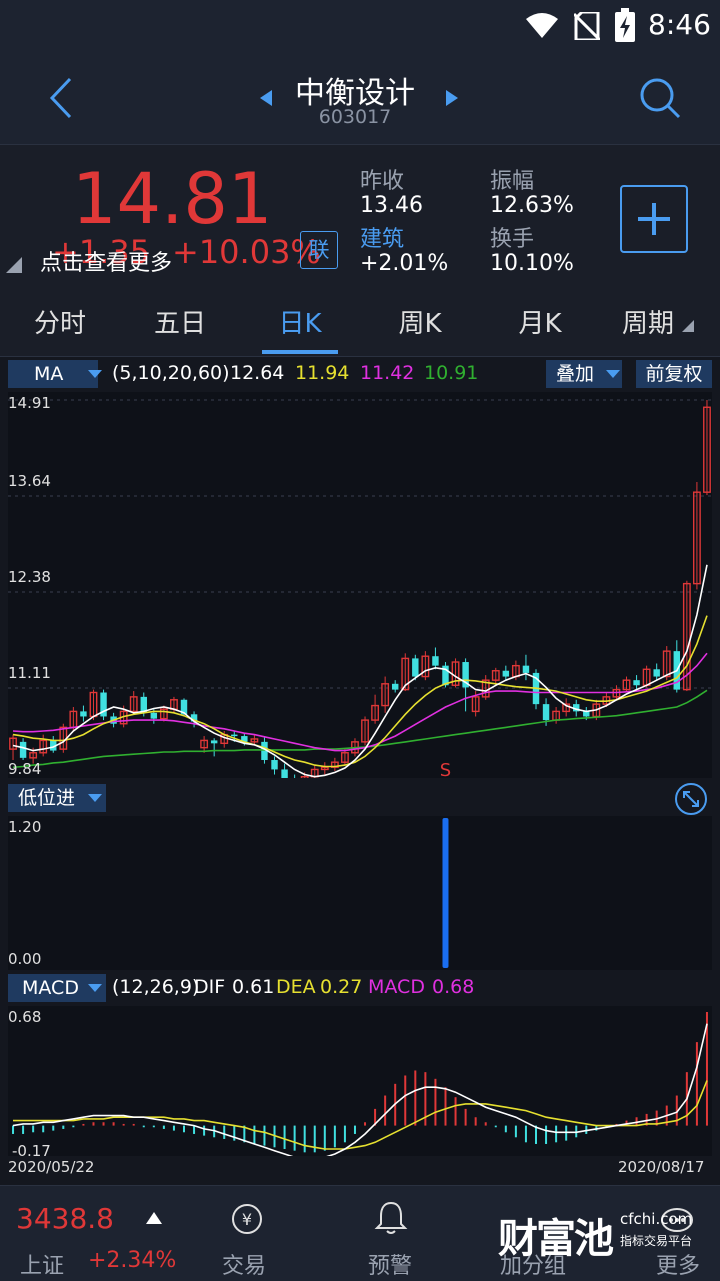  I want to click on back-arrow-icon, so click(60, 98).